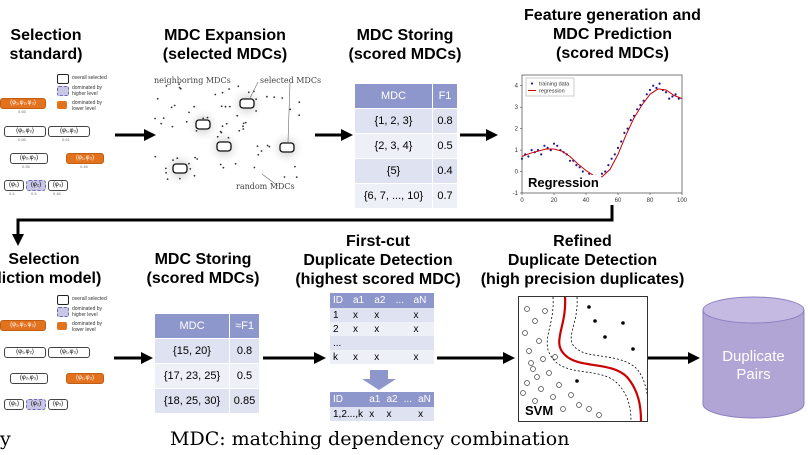 Image resolution: width=808 pixels, height=455 pixels. Describe the element at coordinates (58, 185) in the screenshot. I see `lattice-chip: (φ₃)` at that location.